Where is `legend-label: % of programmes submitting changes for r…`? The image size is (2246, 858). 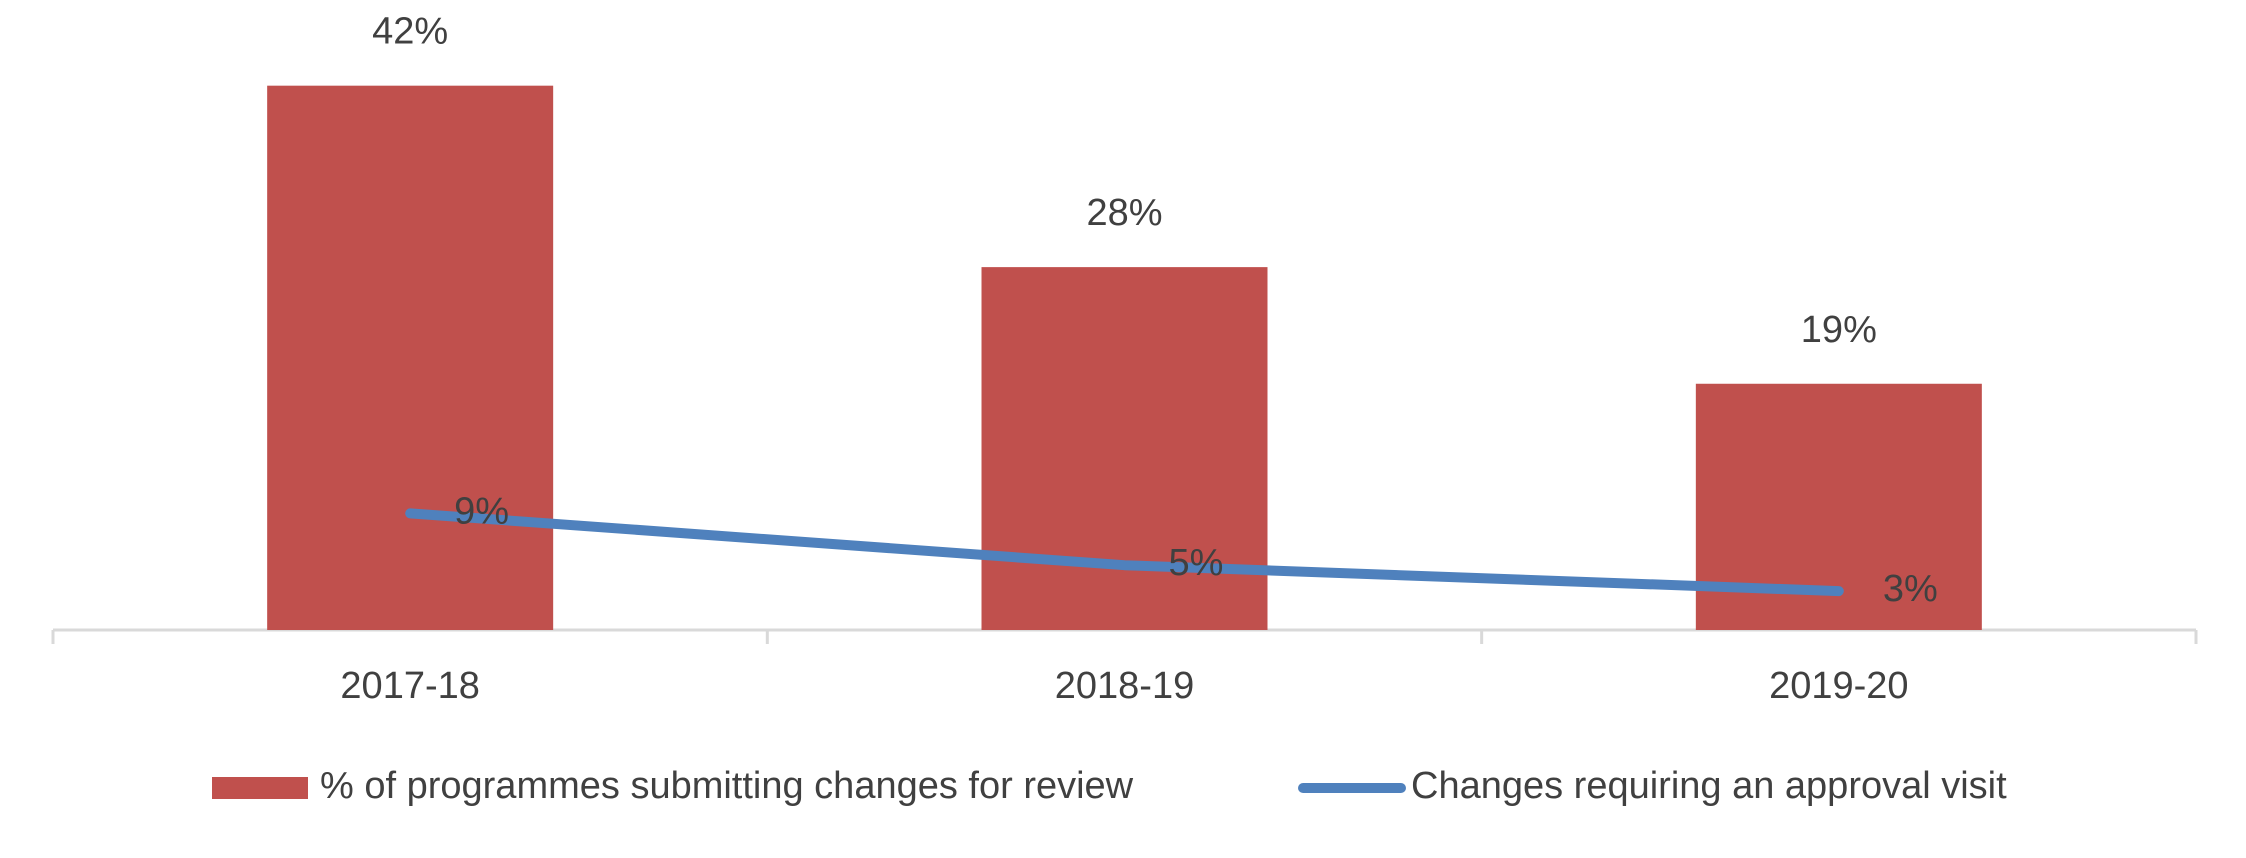 legend-label: % of programmes submitting changes for r… is located at coordinates (727, 786).